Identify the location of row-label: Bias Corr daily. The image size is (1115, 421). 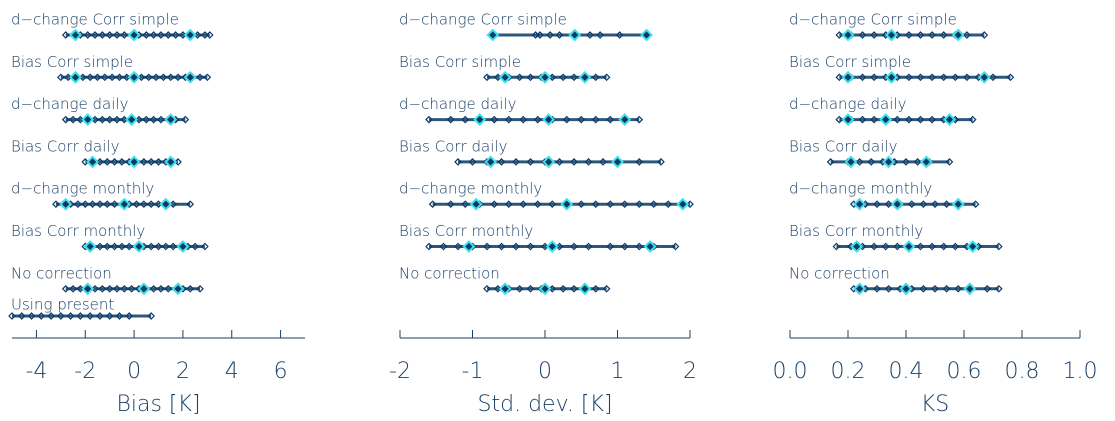
(453, 146).